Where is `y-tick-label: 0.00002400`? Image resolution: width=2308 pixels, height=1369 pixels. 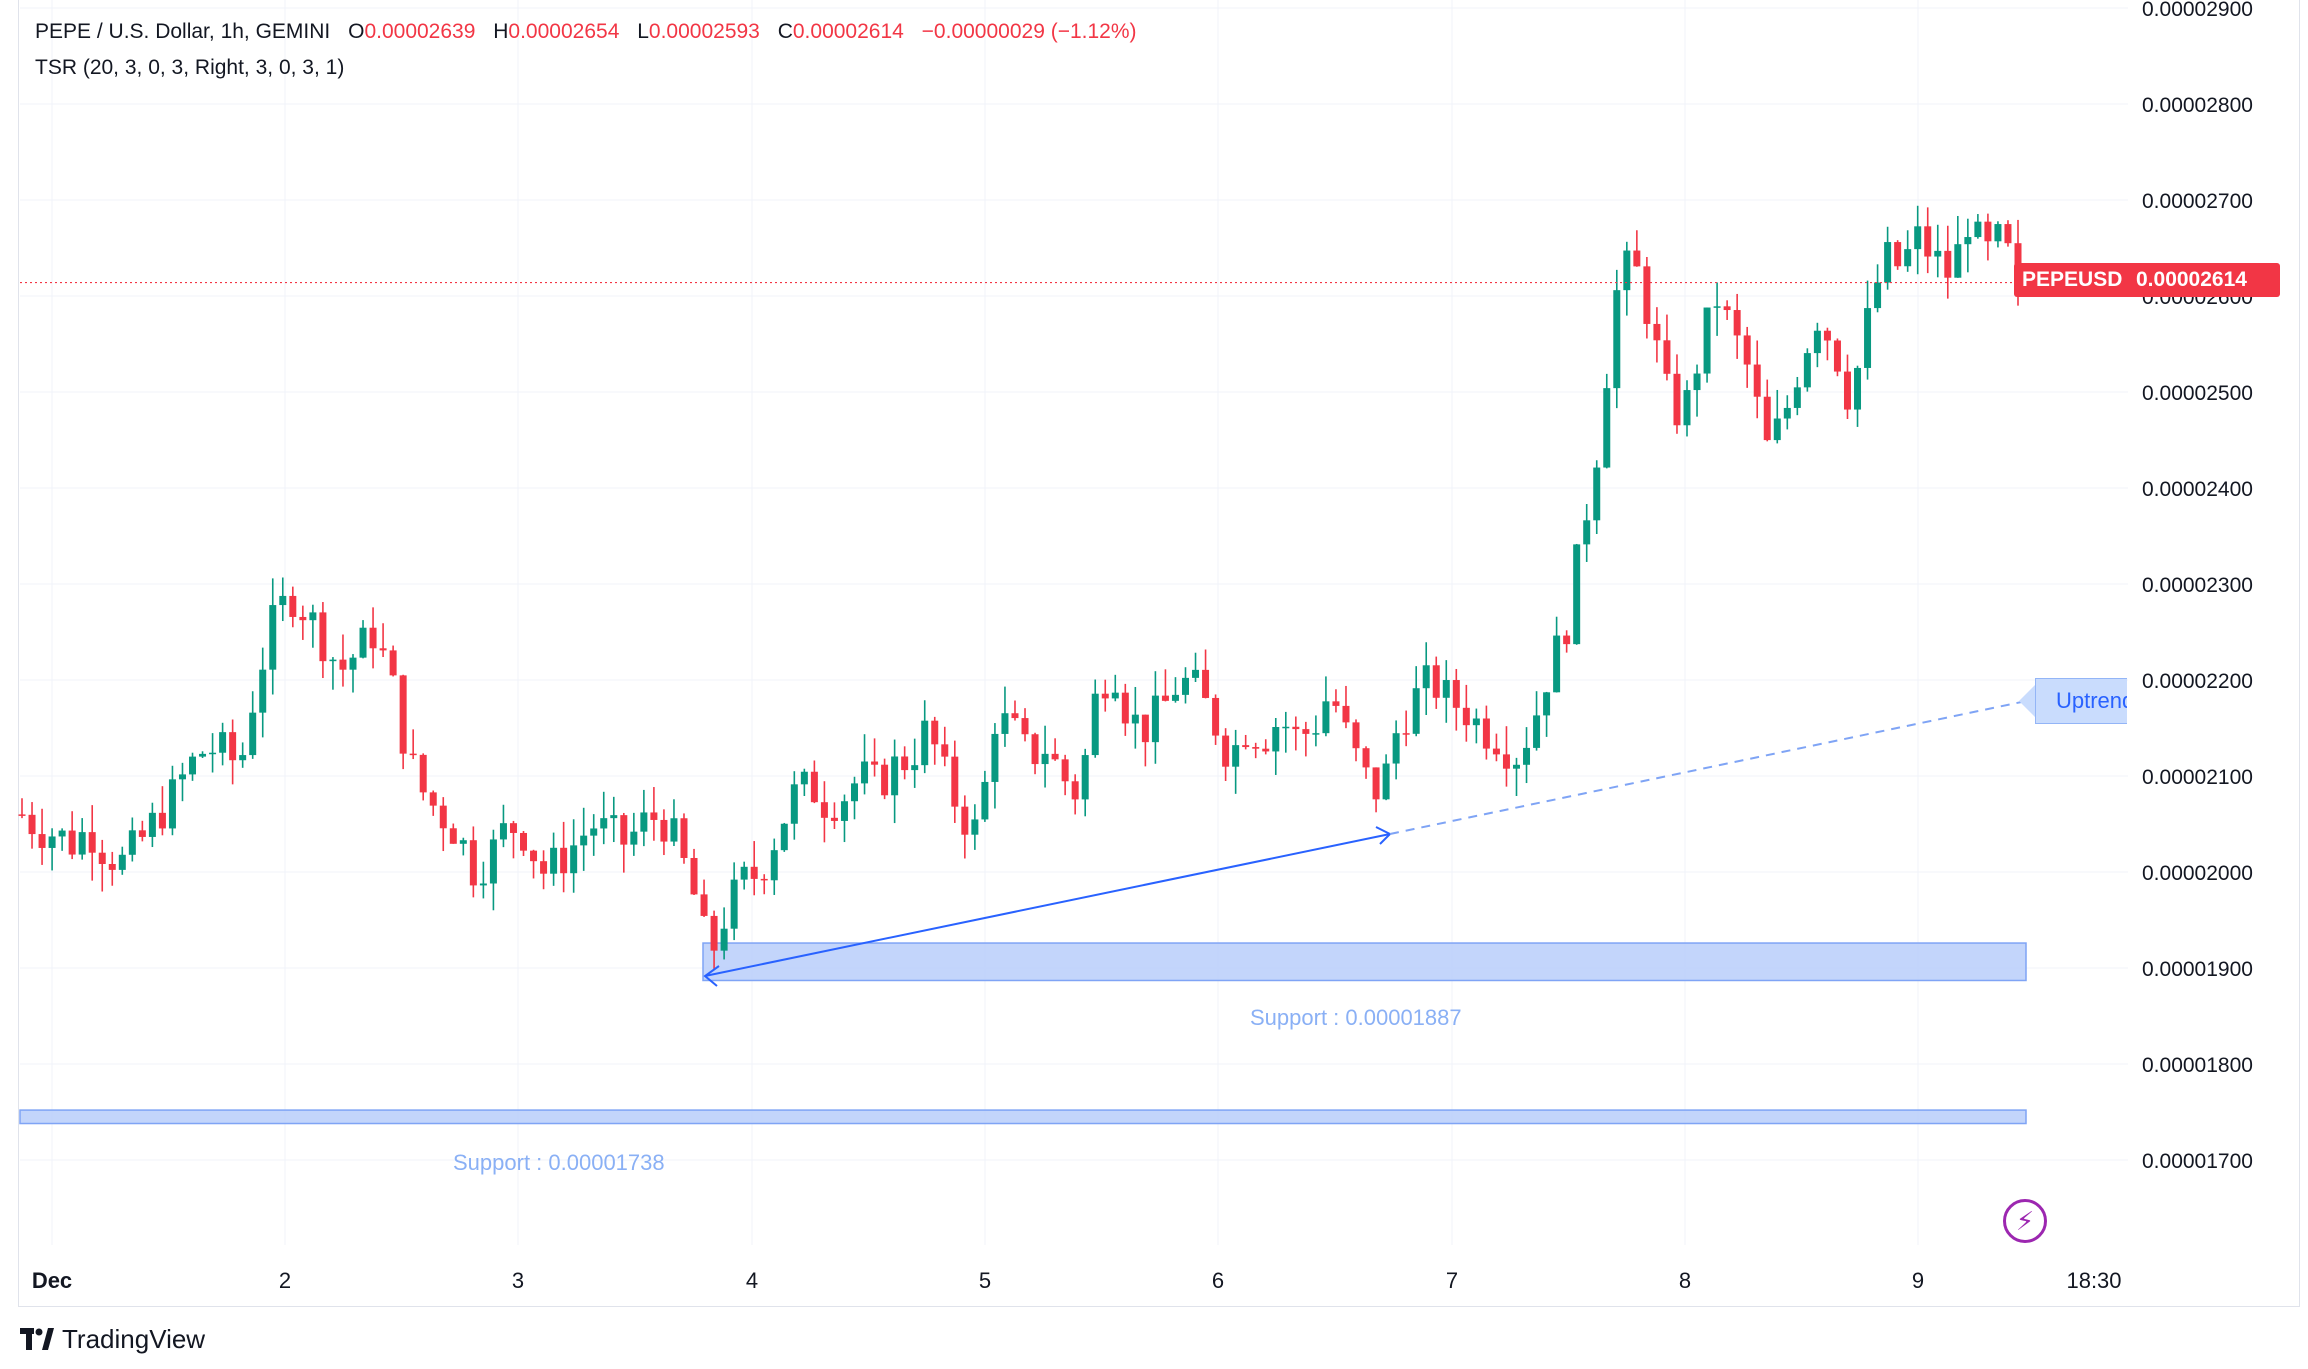 y-tick-label: 0.00002400 is located at coordinates (2197, 489).